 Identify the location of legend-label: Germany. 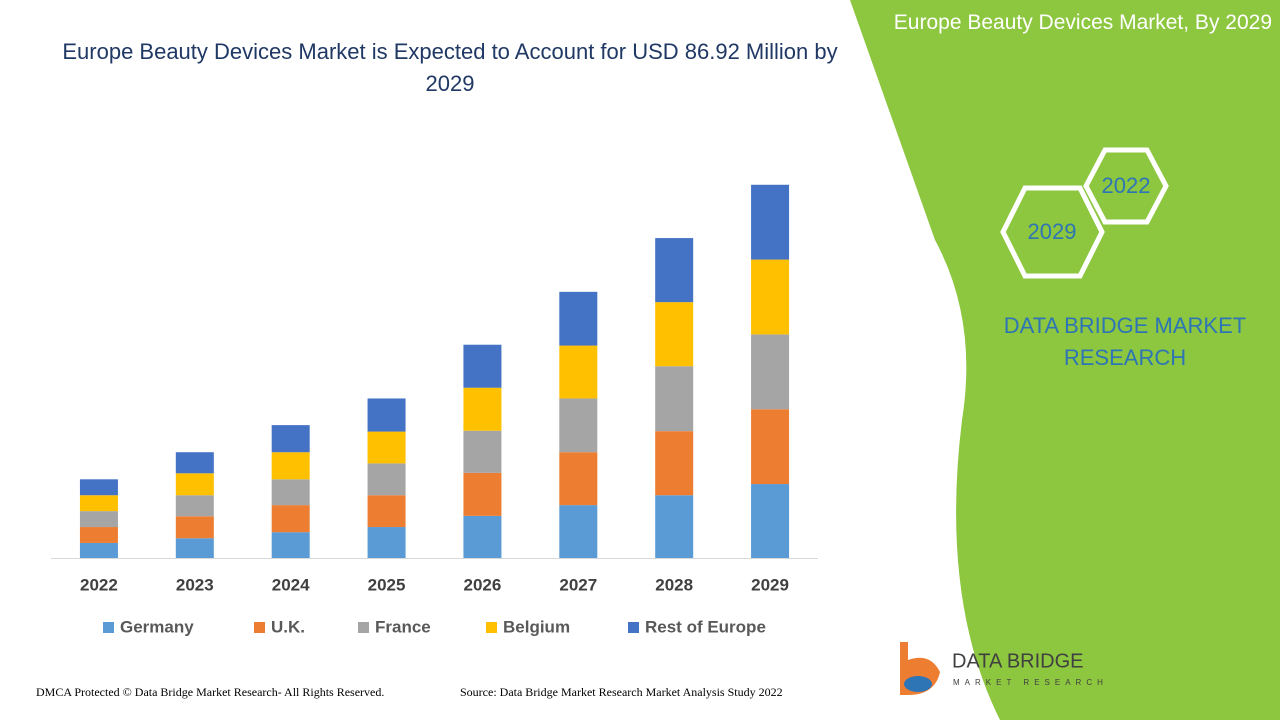
(157, 626).